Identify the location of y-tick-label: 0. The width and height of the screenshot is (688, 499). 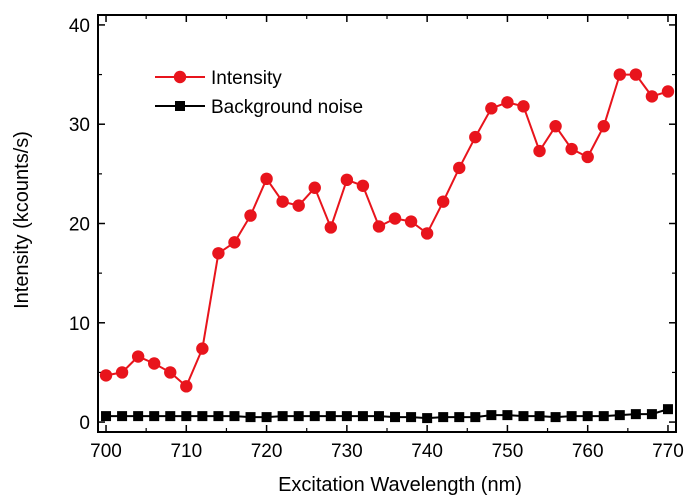
(84, 423).